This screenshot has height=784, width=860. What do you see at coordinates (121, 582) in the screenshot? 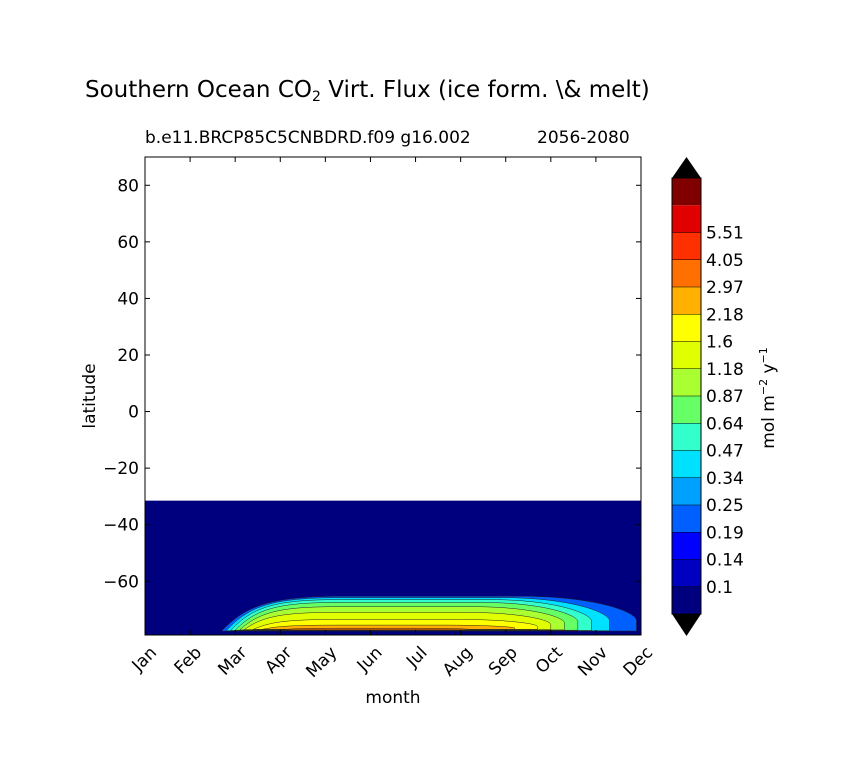
I see `y-tick-label-7: −60` at bounding box center [121, 582].